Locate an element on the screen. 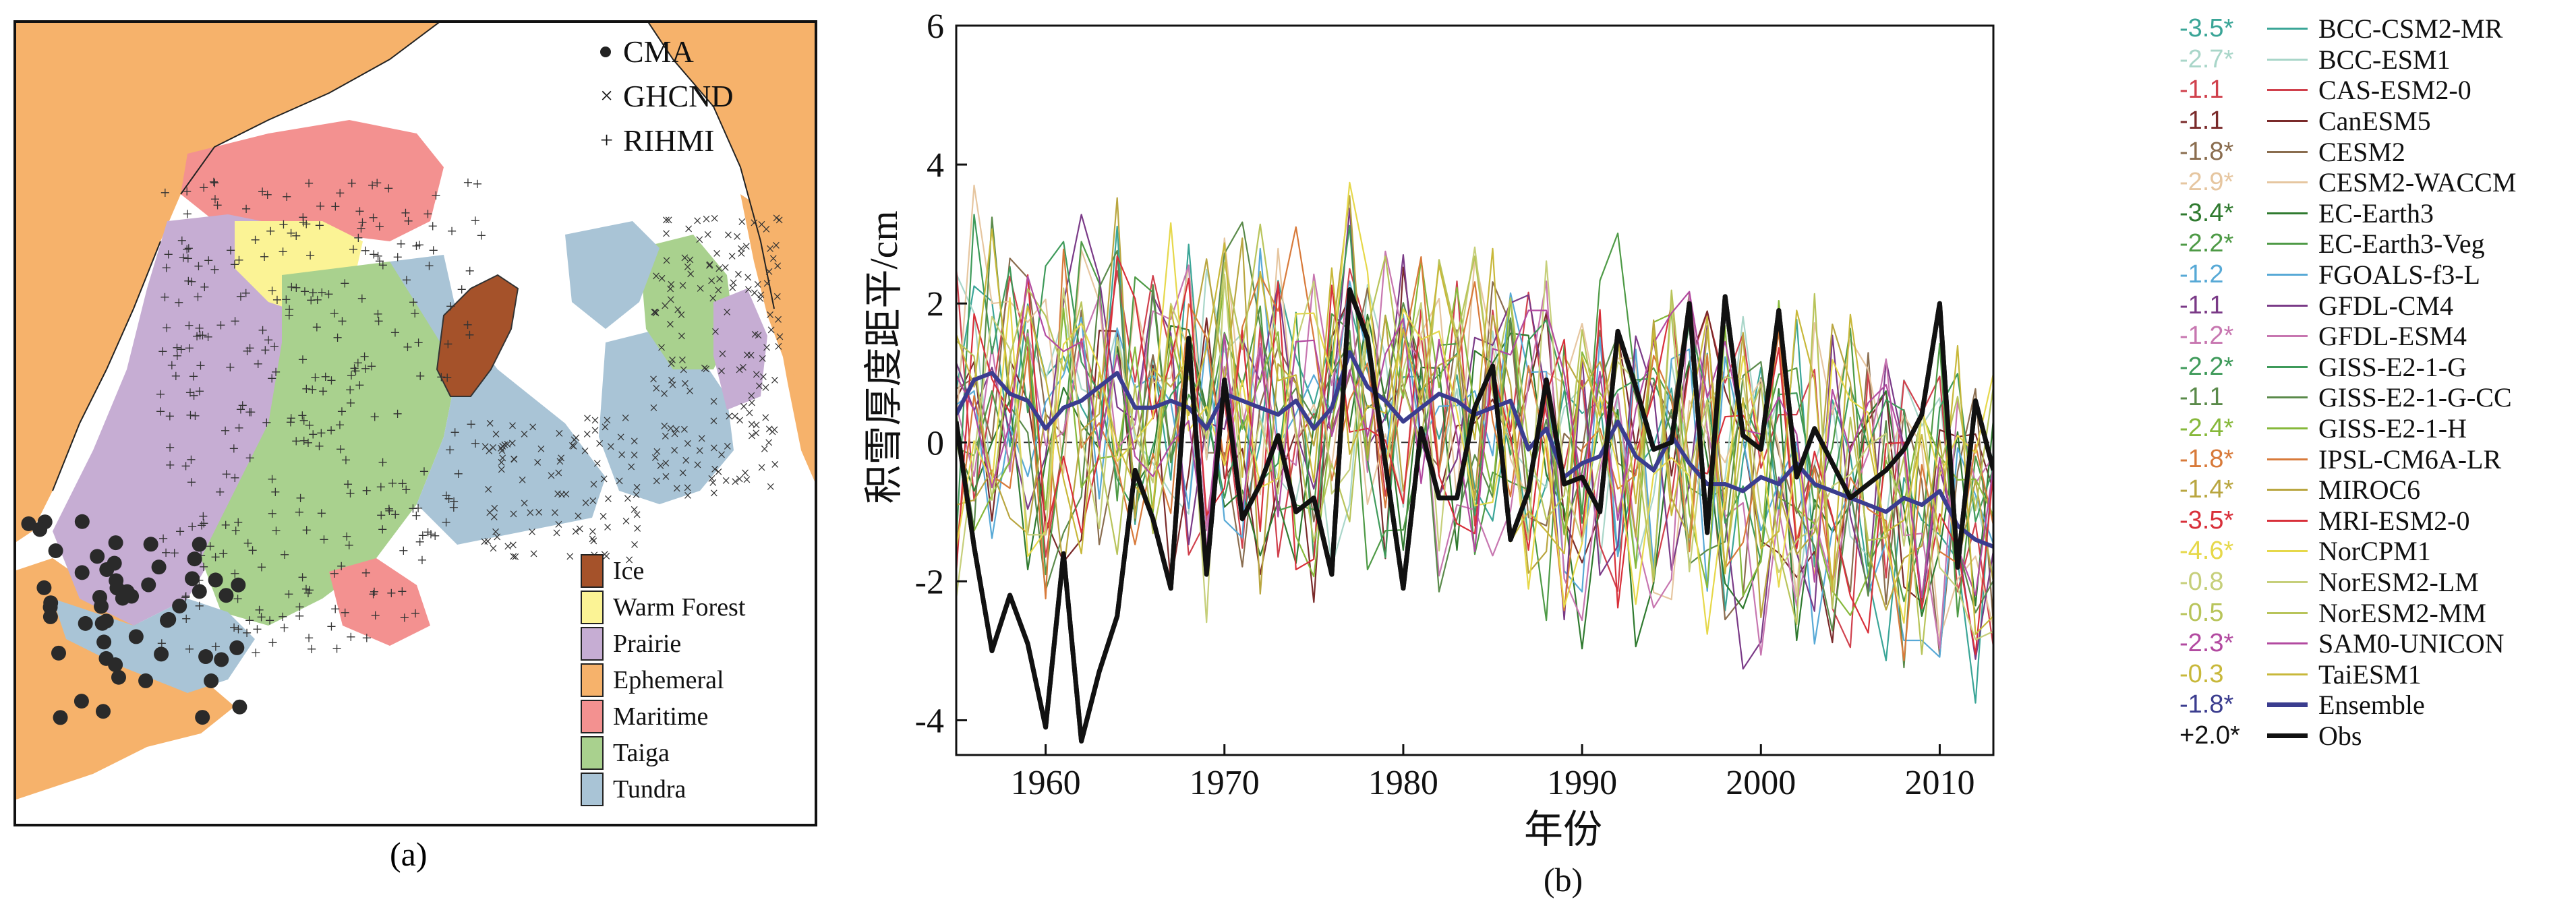 Image resolution: width=2576 pixels, height=906 pixels. trend-value: -1.8* is located at coordinates (2206, 705).